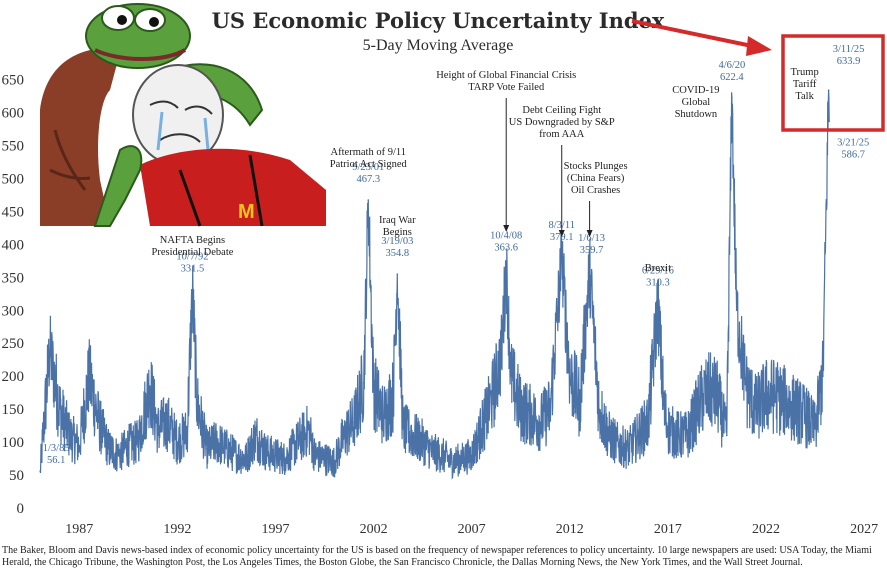 Image resolution: width=887 pixels, height=582 pixels. I want to click on annotation-value: 467.3, so click(368, 179).